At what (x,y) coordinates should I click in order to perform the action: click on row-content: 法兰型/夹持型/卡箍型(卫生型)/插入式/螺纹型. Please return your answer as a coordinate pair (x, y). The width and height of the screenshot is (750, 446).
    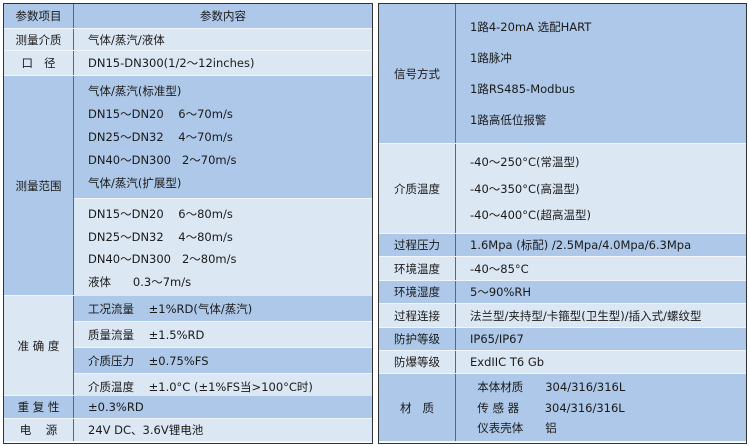
    Looking at the image, I should click on (601, 315).